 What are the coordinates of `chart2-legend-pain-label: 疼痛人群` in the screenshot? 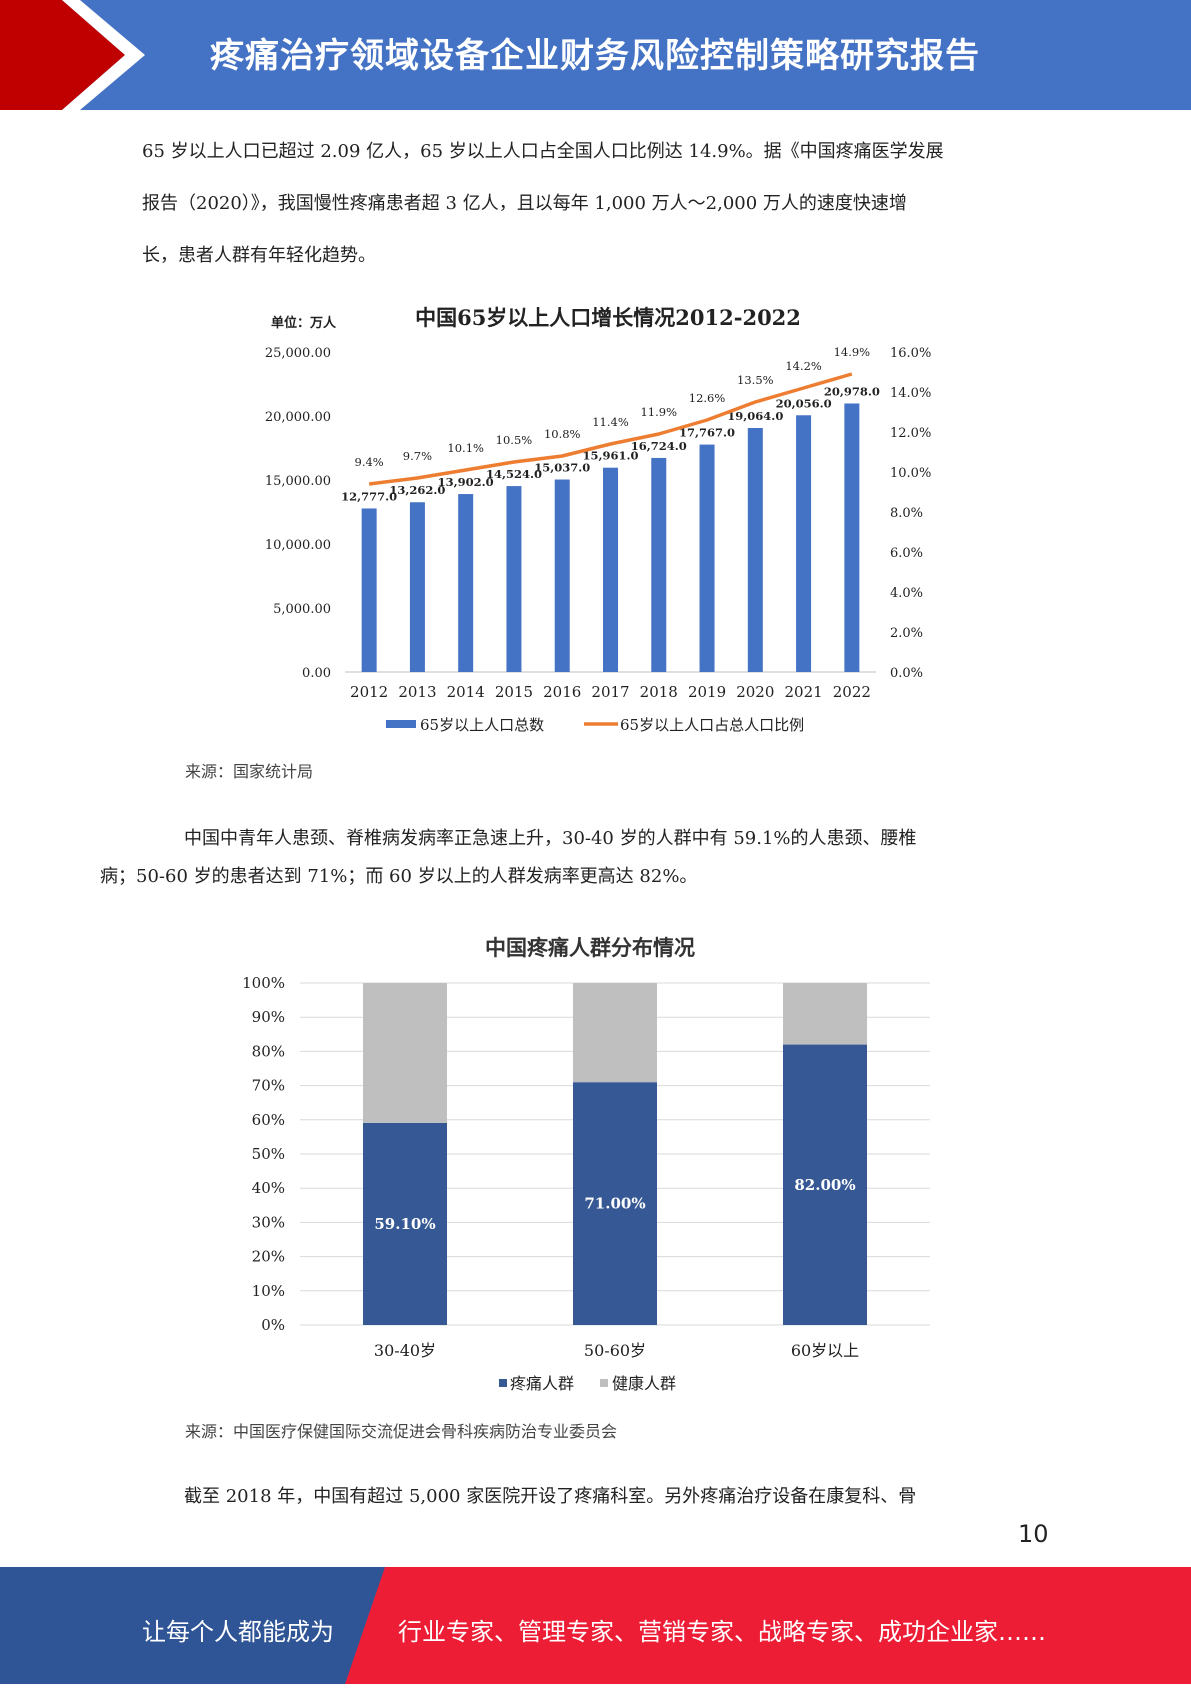 It's located at (542, 1383).